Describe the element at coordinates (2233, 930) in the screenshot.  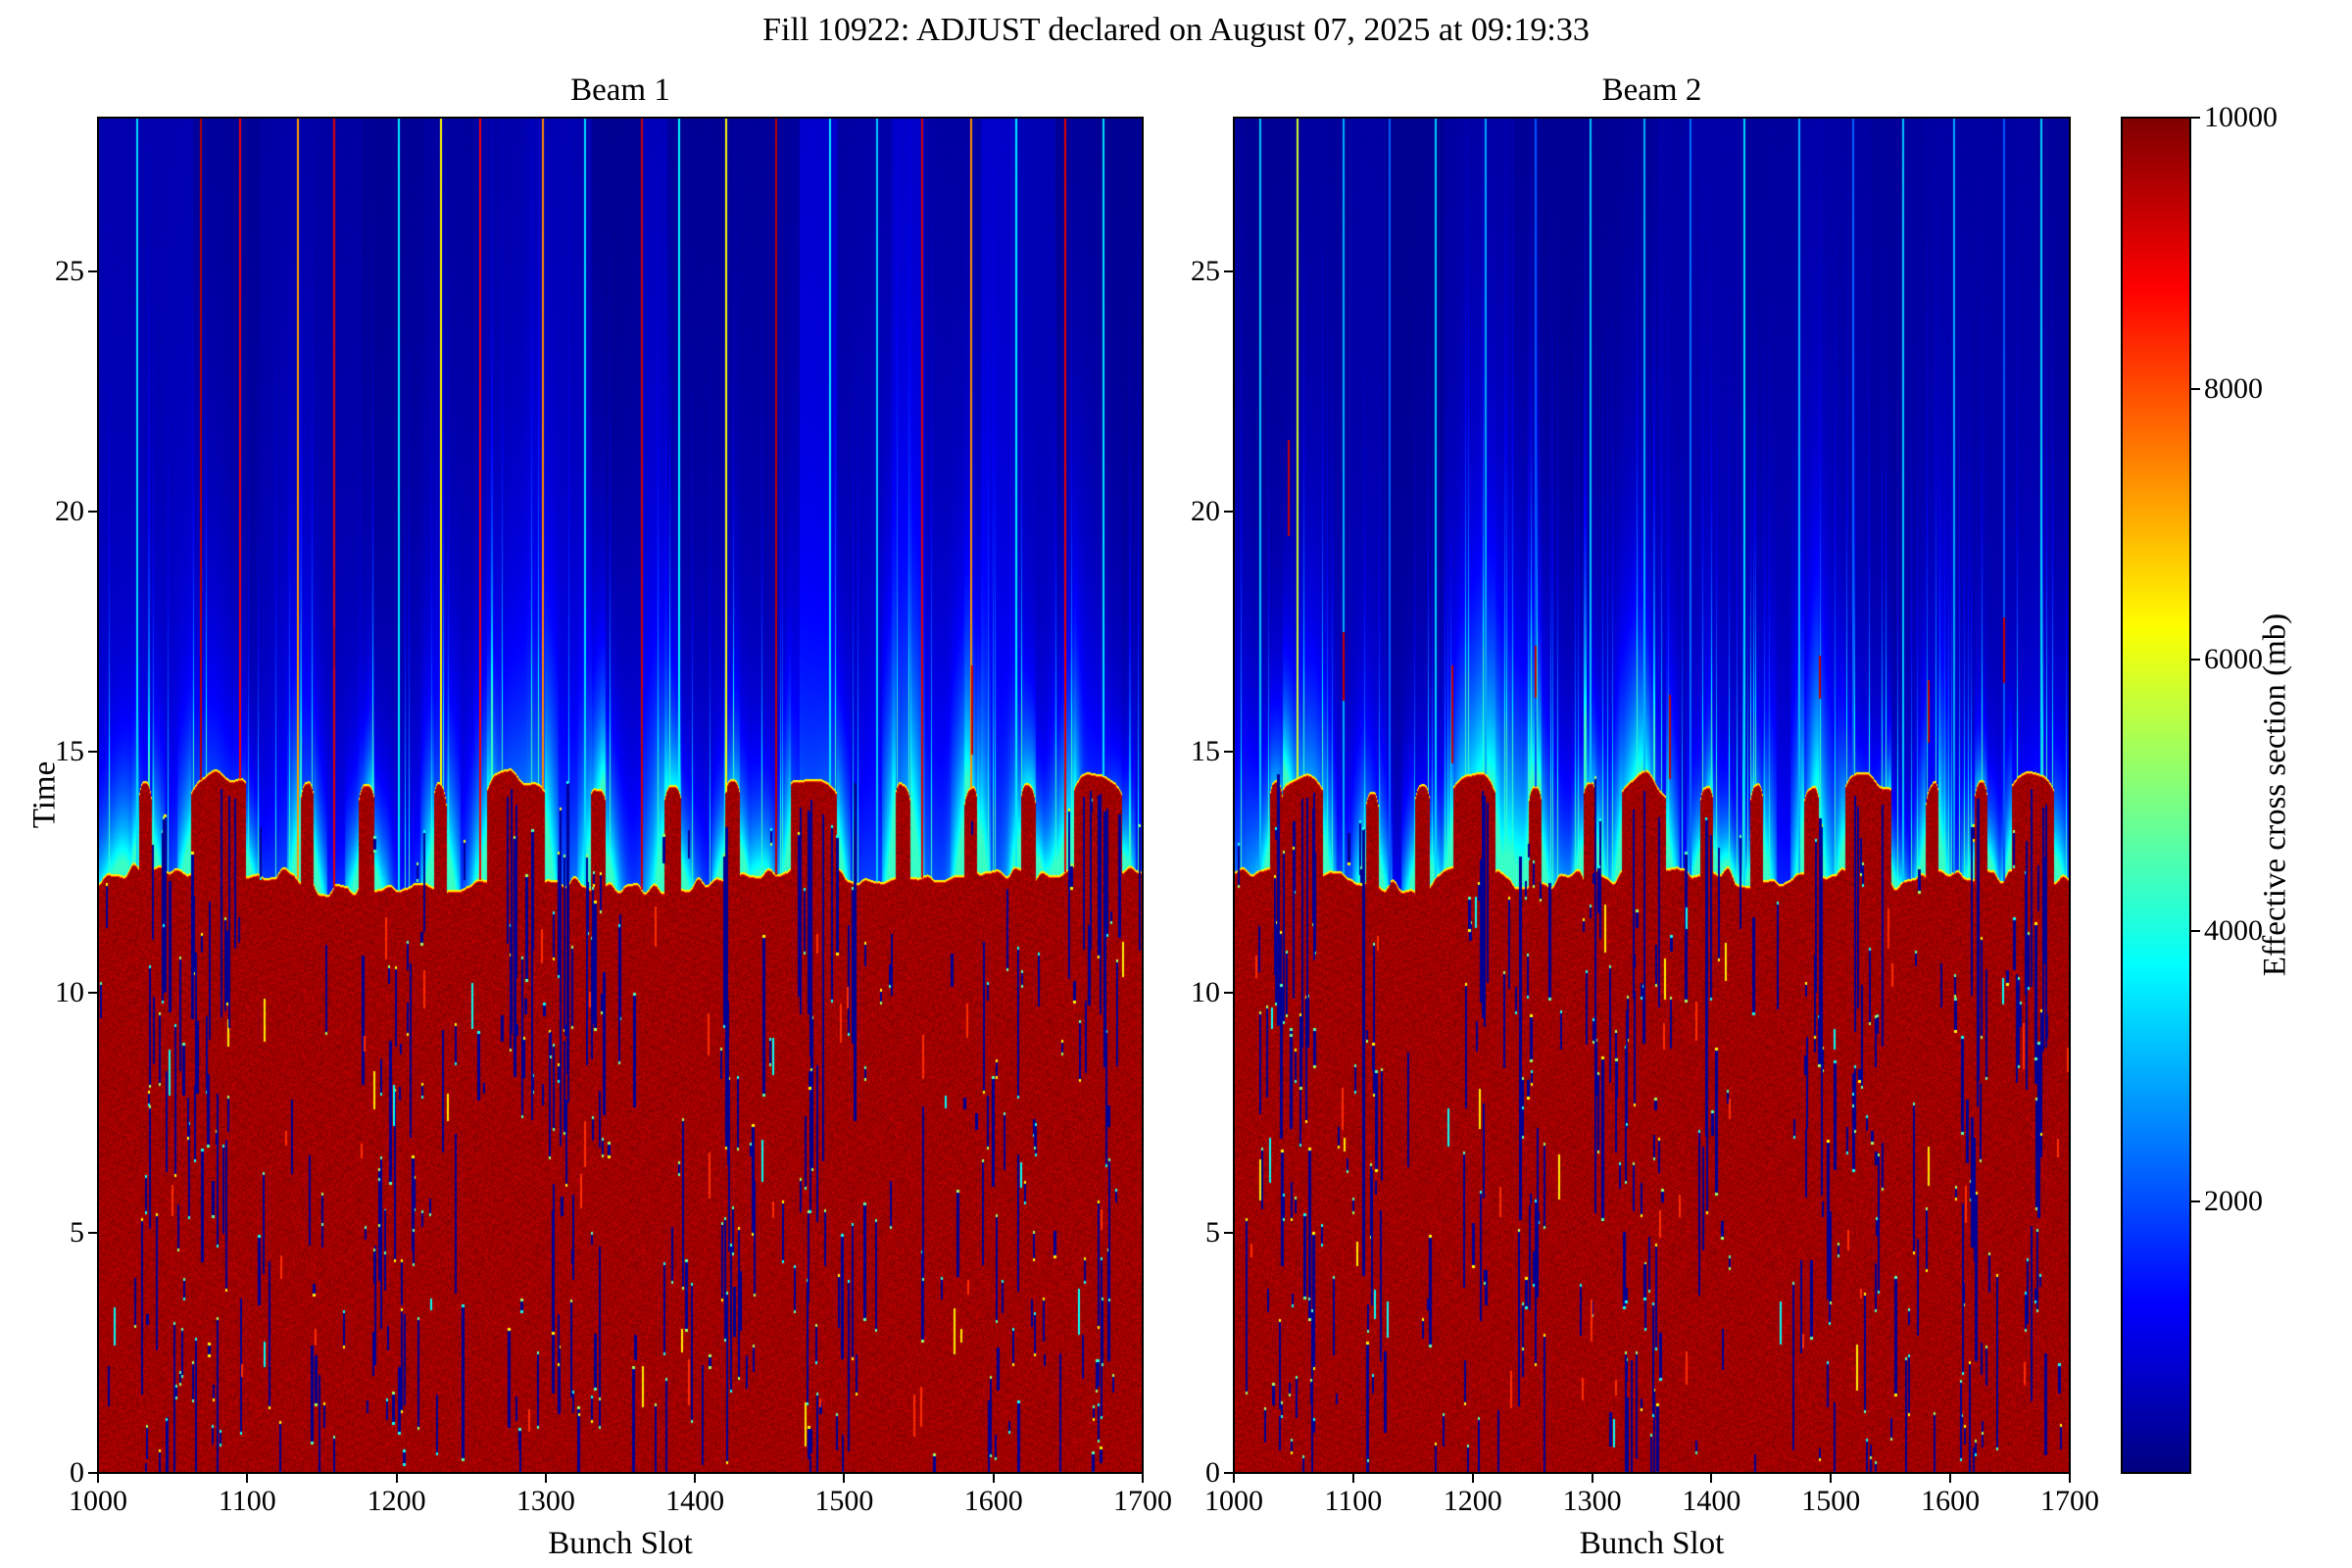
I see `colorbar-tick-label: 4000` at that location.